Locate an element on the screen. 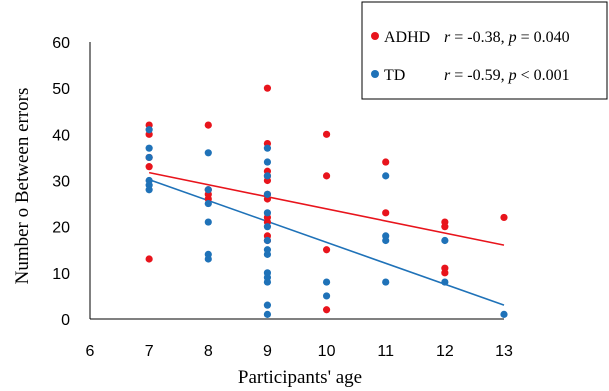 This screenshot has width=609, height=391. x-axis-title: Participants' age is located at coordinates (300, 377).